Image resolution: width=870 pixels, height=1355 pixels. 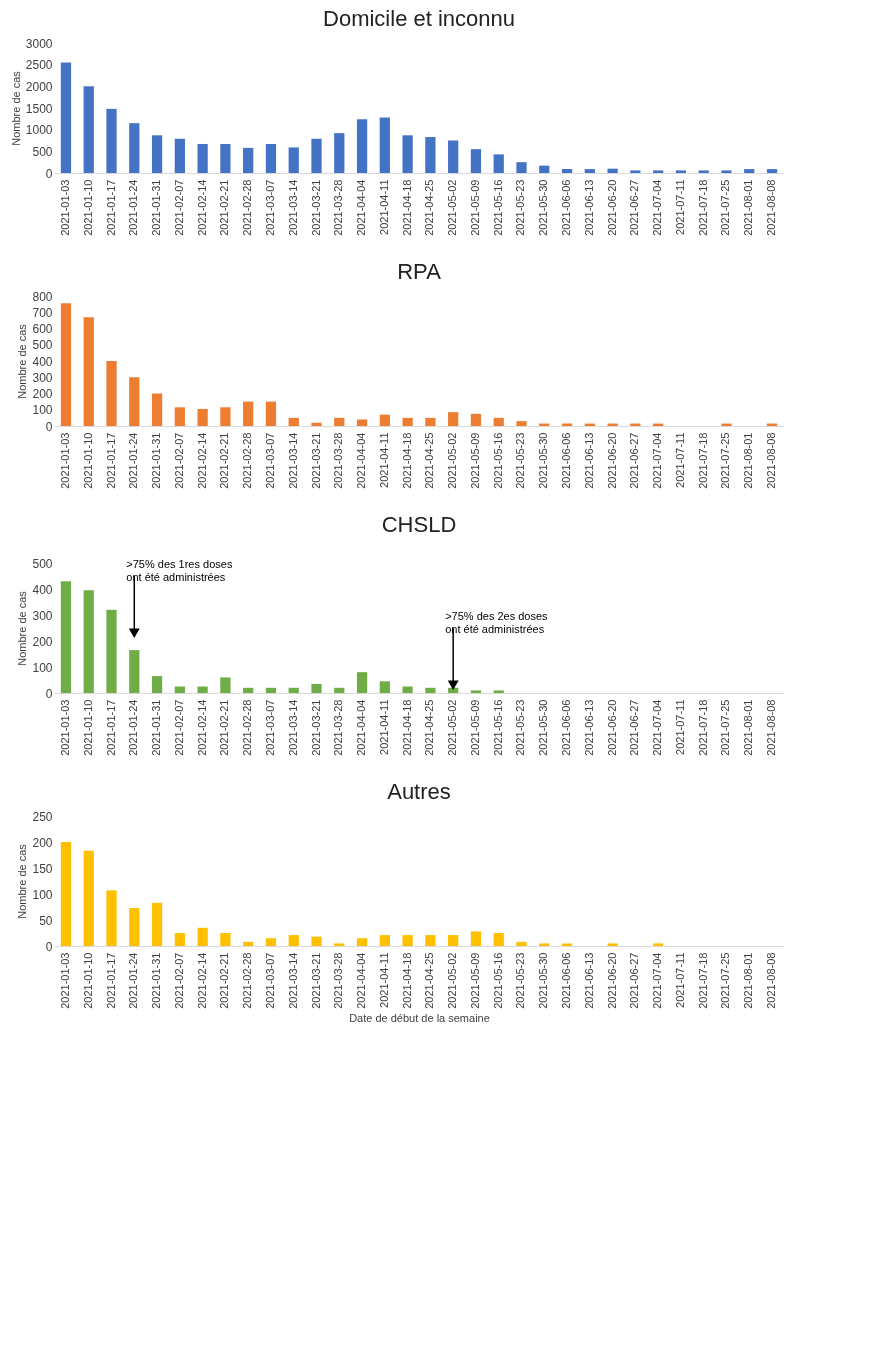 What do you see at coordinates (419, 524) in the screenshot?
I see `chart-title: CHSLD` at bounding box center [419, 524].